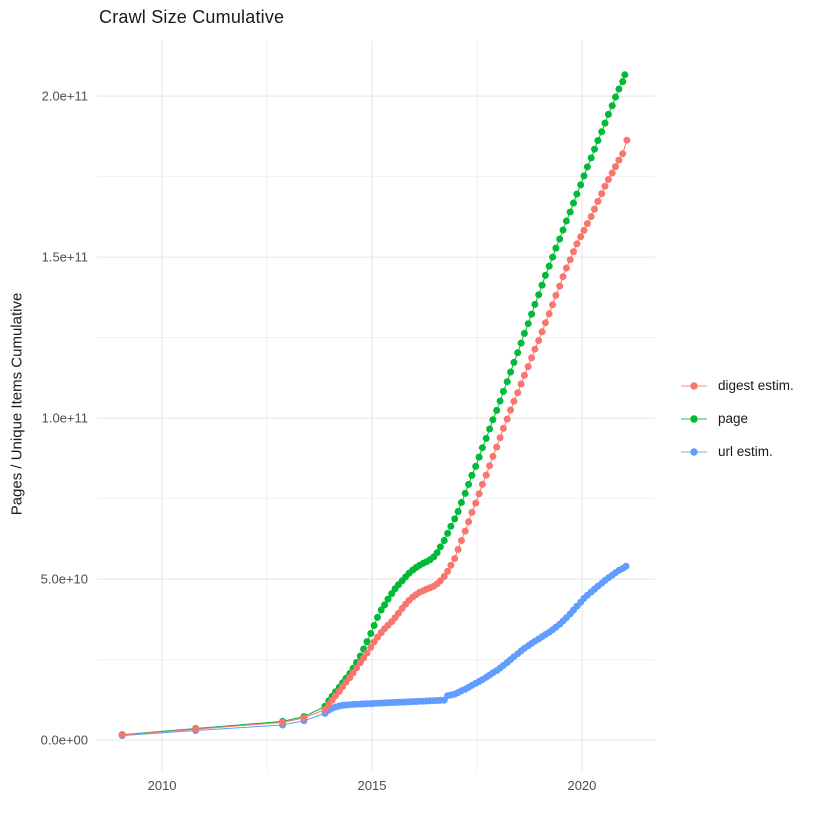 This screenshot has height=827, width=826. I want to click on y-tick-label: 1.5e+11, so click(64, 257).